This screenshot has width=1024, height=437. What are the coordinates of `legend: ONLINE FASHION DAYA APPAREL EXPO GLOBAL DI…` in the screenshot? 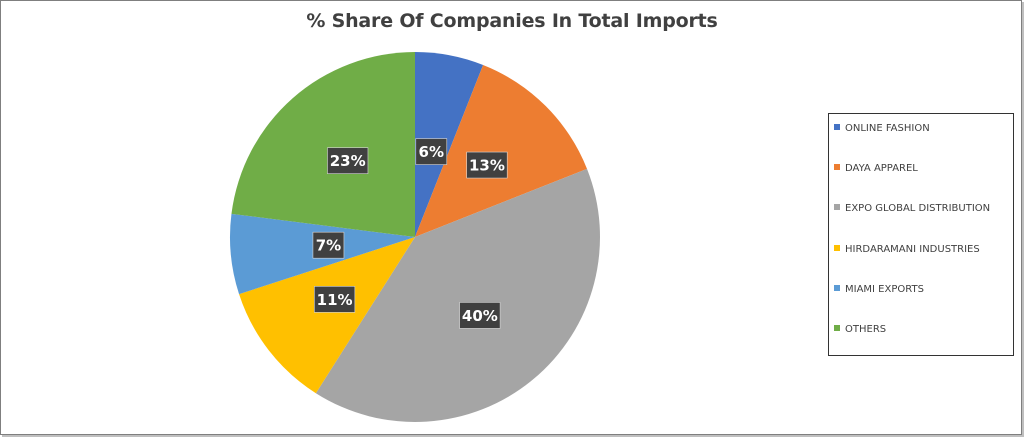 It's located at (921, 234).